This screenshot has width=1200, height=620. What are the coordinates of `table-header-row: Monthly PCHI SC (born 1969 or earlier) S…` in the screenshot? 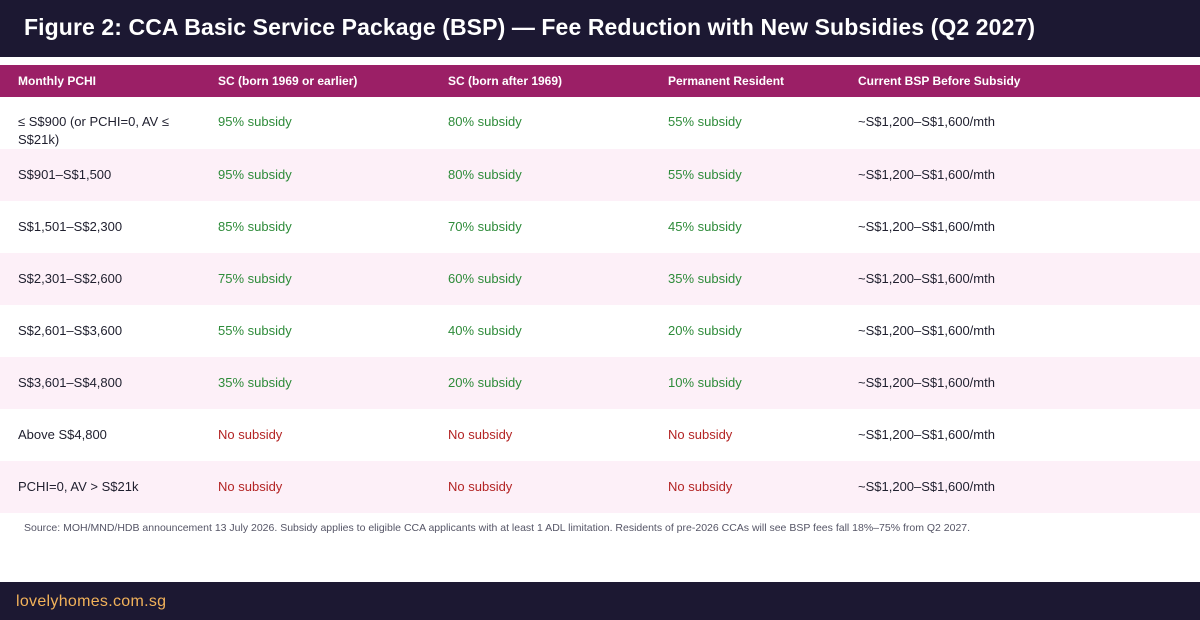 It's located at (600, 81).